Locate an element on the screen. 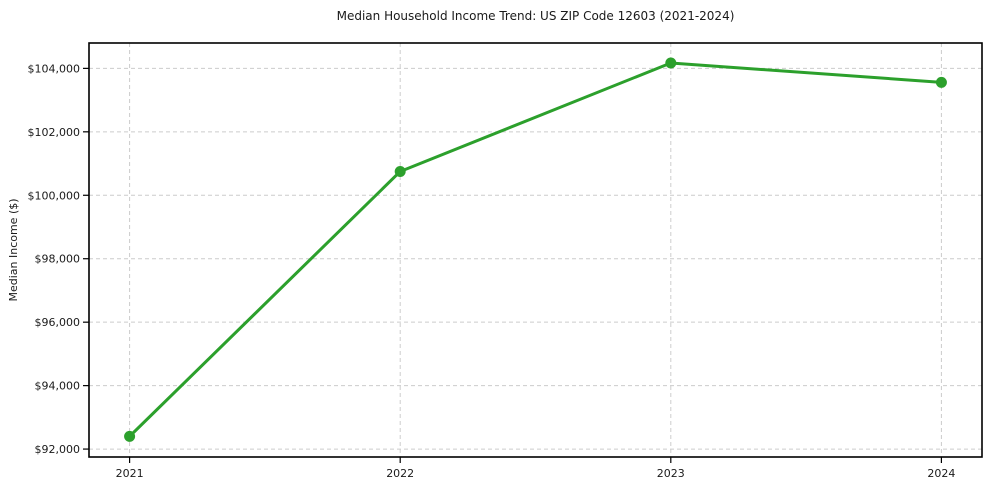 This screenshot has height=490, width=989. data-point-2023 is located at coordinates (671, 63).